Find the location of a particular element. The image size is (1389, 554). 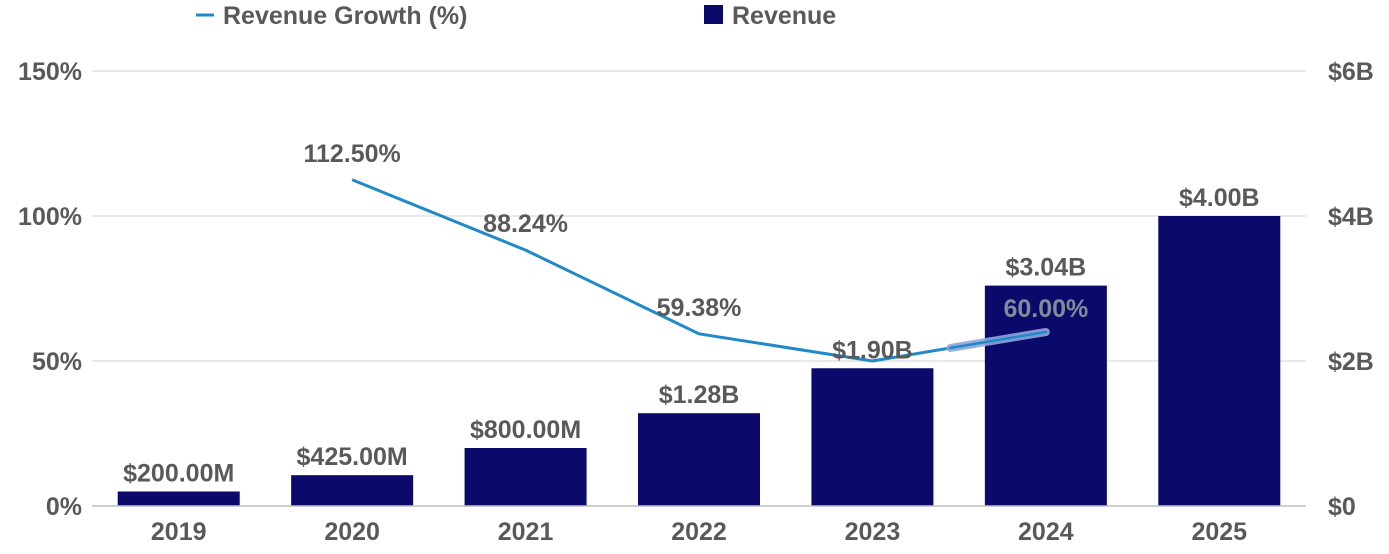

revenue-data-label: $3.04B is located at coordinates (1046, 268).